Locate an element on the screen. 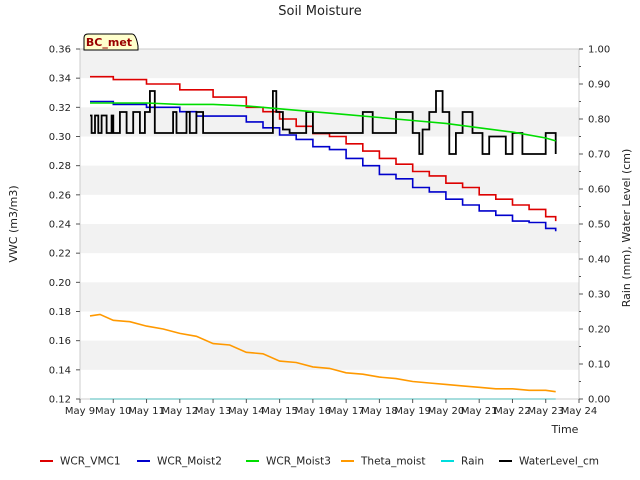  y-right-tick-label: 0.00 is located at coordinates (599, 400).